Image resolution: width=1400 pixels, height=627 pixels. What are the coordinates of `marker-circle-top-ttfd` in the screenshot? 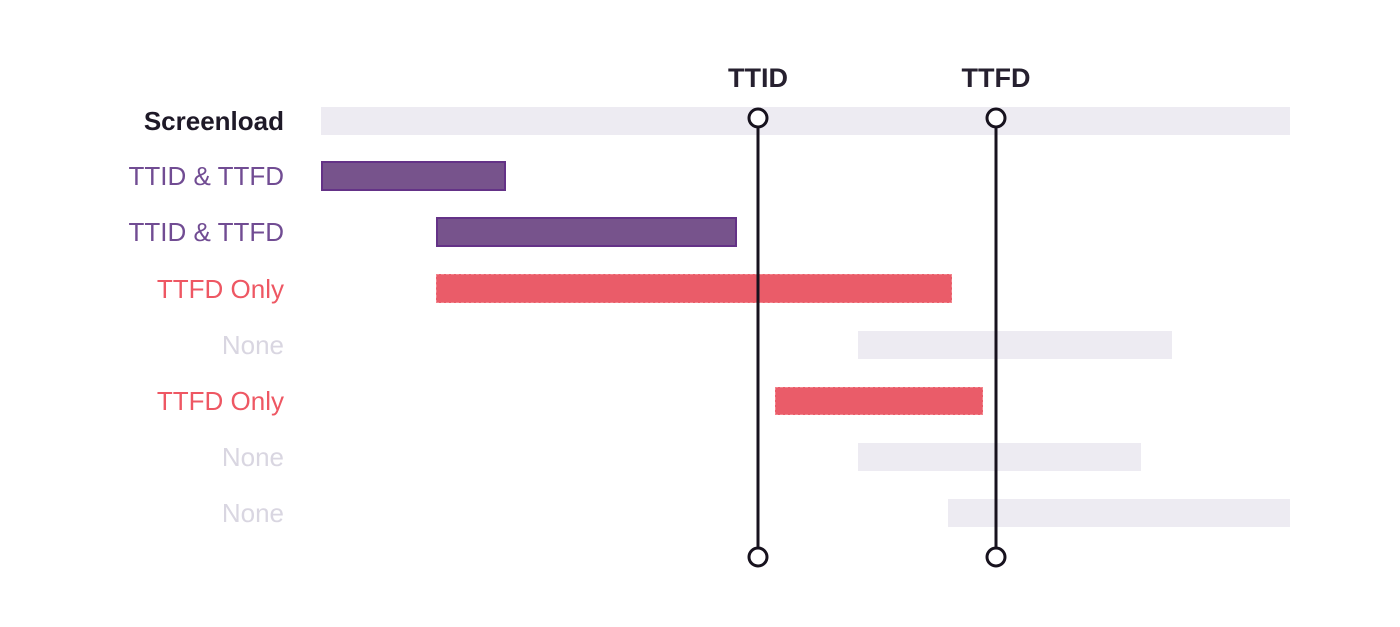 It's located at (996, 118).